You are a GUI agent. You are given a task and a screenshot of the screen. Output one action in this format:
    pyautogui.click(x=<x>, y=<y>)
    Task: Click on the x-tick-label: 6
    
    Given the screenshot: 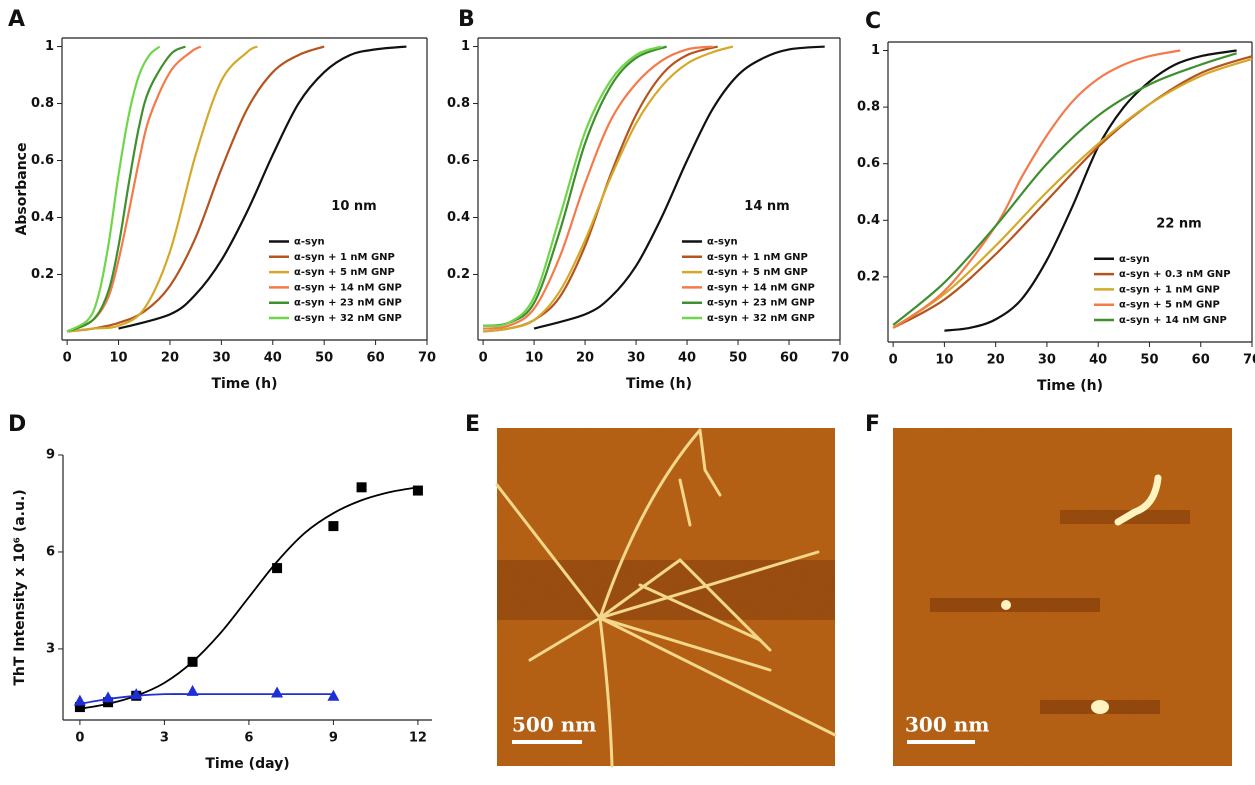 What is the action you would take?
    pyautogui.click(x=248, y=738)
    